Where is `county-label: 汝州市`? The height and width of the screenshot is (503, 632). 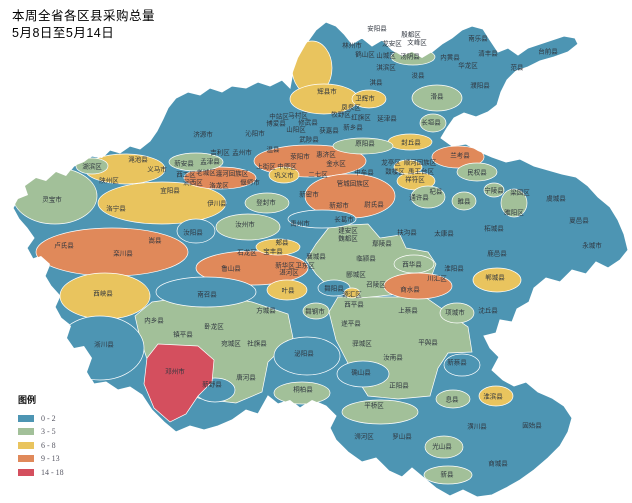
county-label: 汝州市 is located at coordinates (245, 224).